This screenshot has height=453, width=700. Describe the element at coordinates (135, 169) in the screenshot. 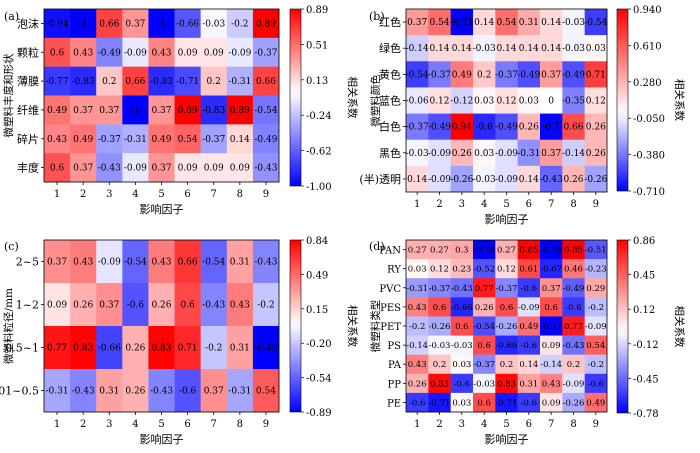

I see `cell-value-label: -0.09` at that location.